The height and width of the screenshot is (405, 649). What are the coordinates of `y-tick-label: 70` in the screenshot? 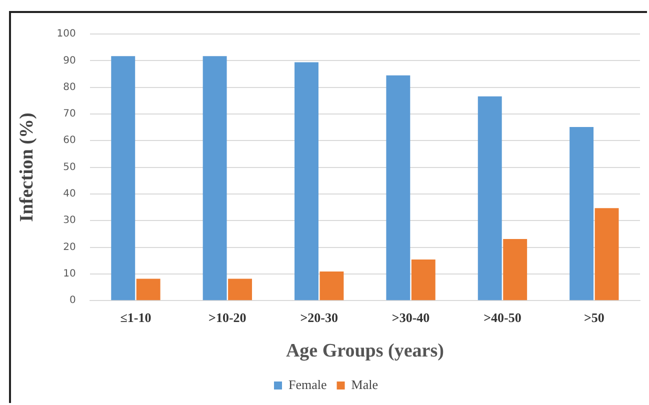 It's located at (69, 114).